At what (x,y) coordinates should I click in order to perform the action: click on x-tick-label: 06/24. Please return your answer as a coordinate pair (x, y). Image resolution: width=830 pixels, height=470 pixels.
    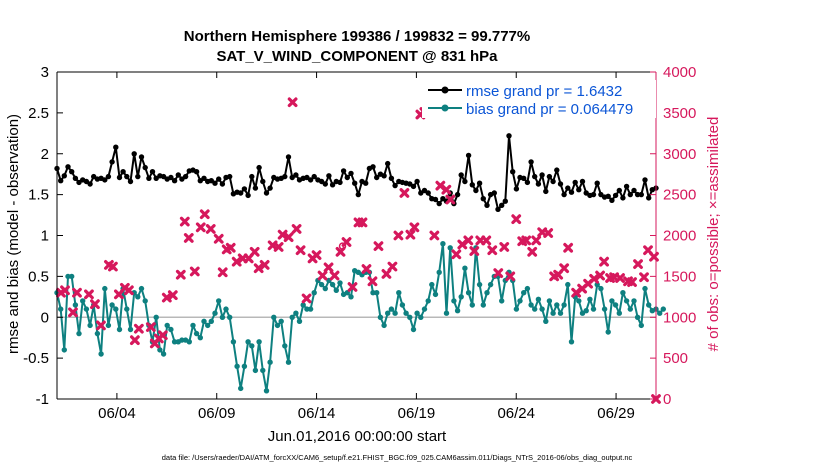
    Looking at the image, I should click on (516, 413).